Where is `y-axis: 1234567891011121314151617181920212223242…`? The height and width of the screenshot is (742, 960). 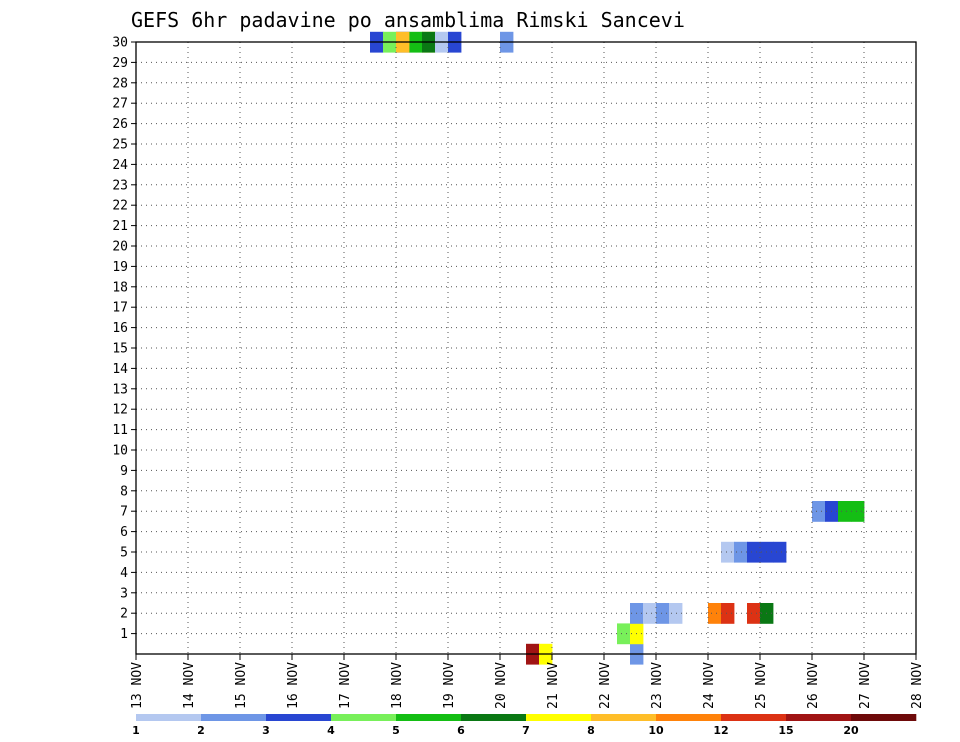 y-axis: 1234567891011121314151617181920212223242… is located at coordinates (124, 339).